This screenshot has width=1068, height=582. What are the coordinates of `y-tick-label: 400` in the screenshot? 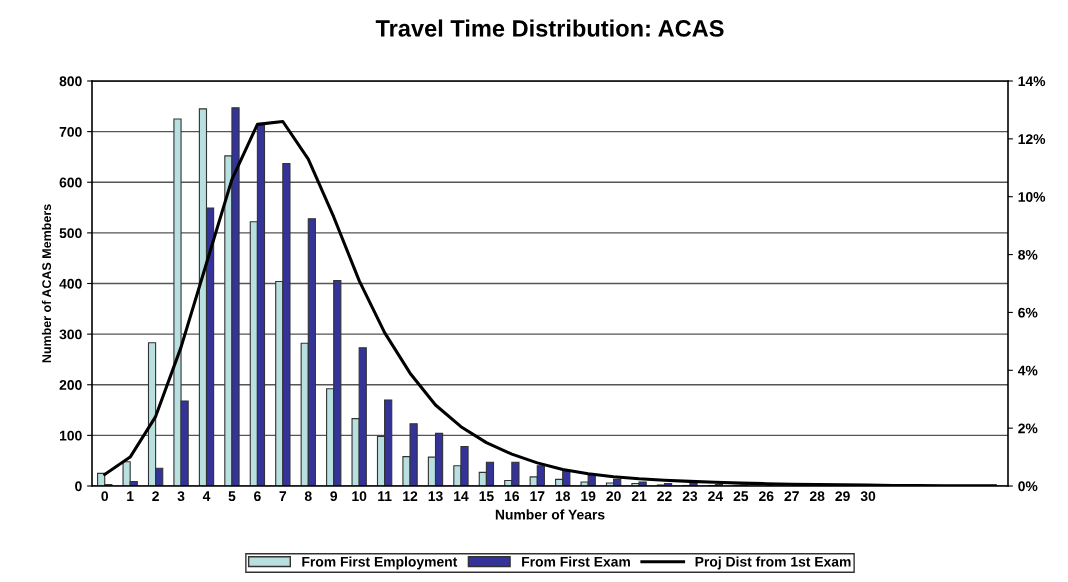 It's located at (70, 283).